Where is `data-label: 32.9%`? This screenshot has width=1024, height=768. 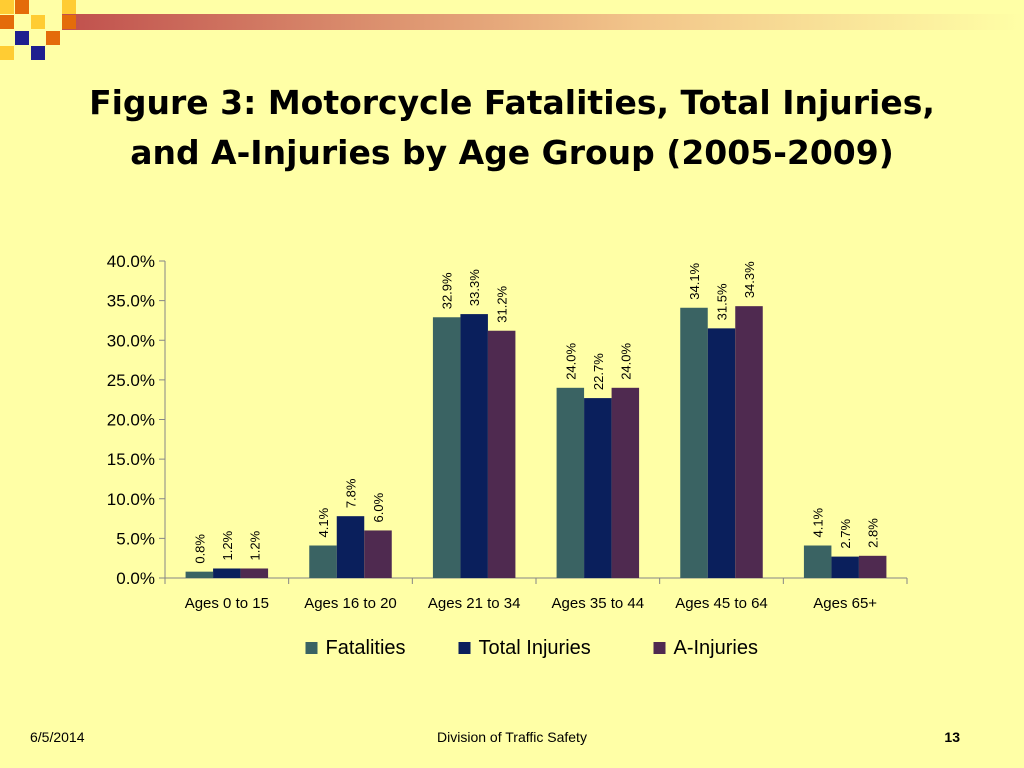
data-label: 32.9% is located at coordinates (447, 290).